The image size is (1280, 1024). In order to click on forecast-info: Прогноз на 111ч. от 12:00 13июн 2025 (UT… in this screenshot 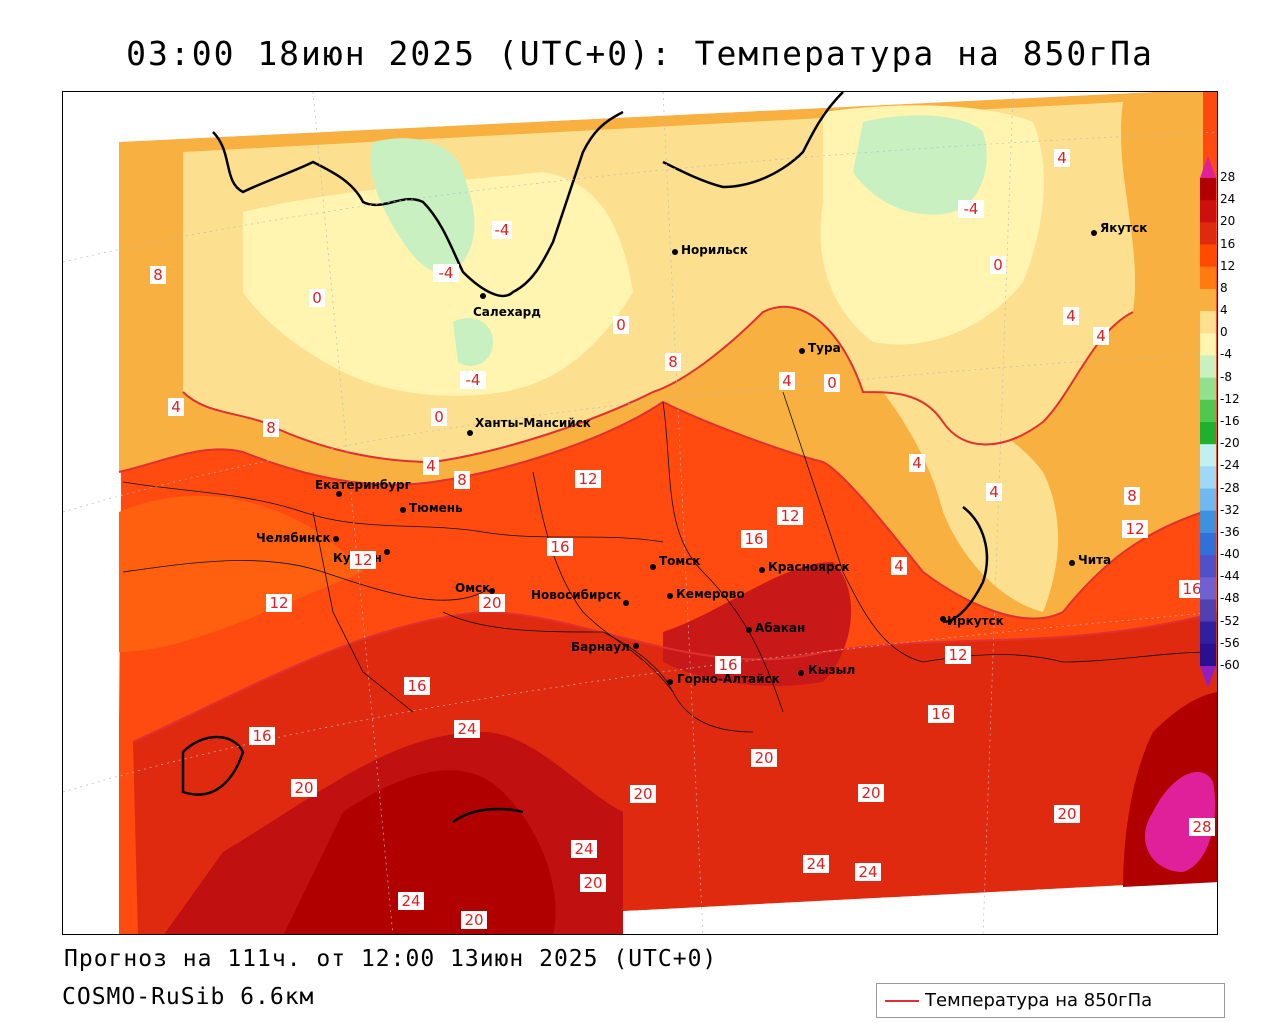, I will do `click(391, 959)`.